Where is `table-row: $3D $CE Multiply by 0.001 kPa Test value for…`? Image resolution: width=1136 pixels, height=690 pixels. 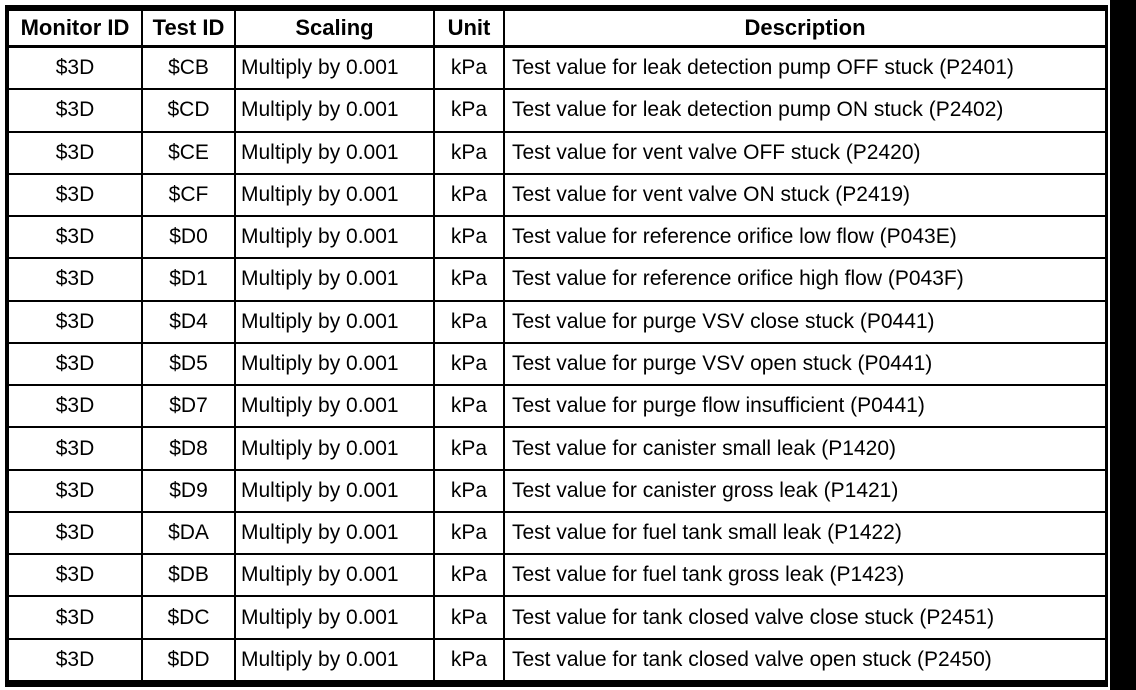
table-row: $3D $CE Multiply by 0.001 kPa Test value for… is located at coordinates (557, 152).